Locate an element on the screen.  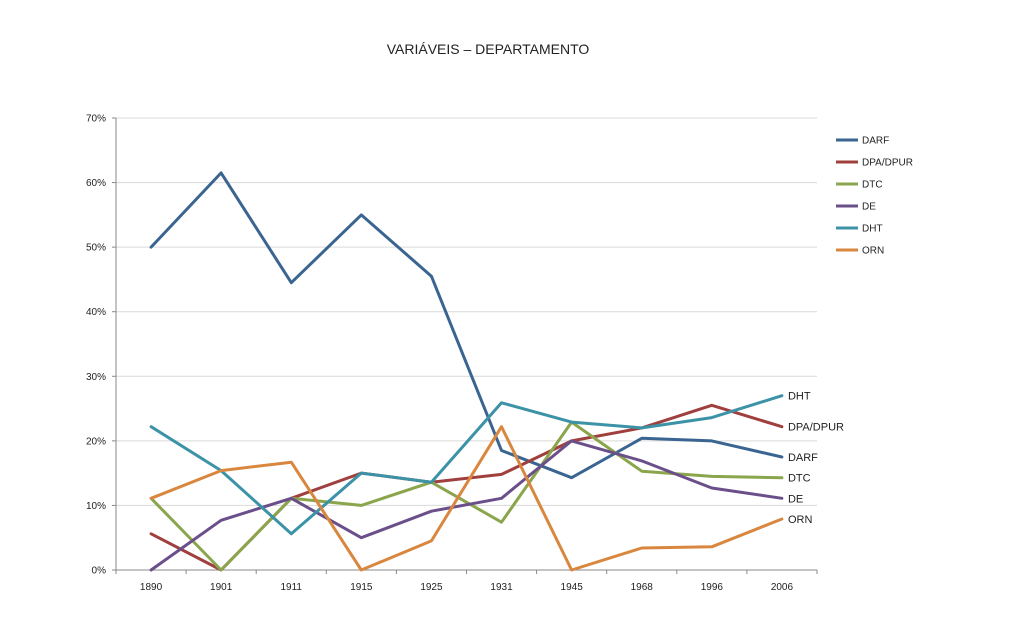
series-line-dht is located at coordinates (466, 465).